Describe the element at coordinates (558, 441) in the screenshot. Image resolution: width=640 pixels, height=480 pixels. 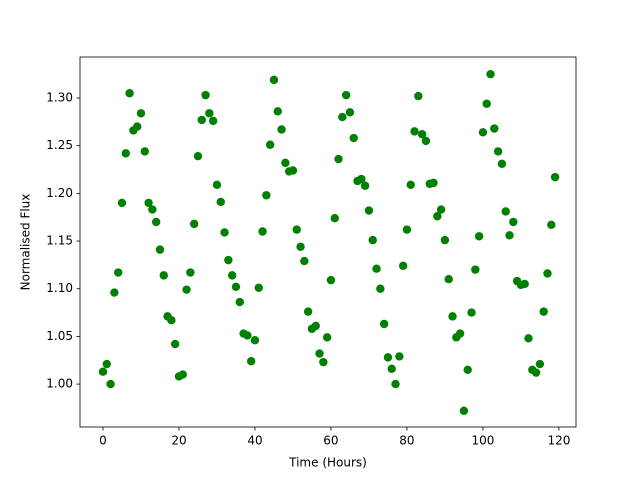
I see `x-tick-label: 120` at that location.